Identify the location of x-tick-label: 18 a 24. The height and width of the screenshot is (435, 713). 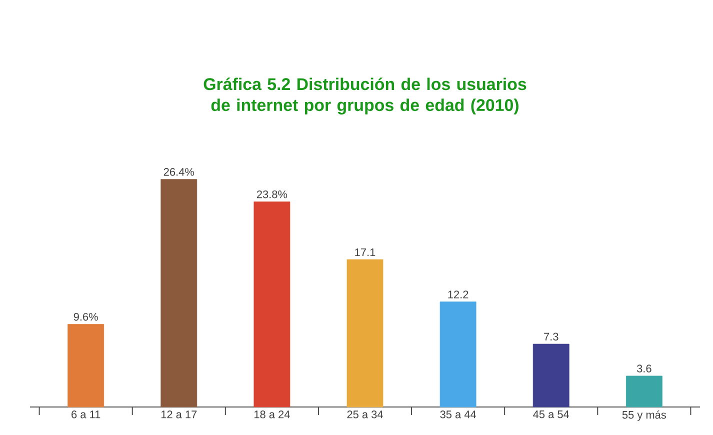
(272, 414).